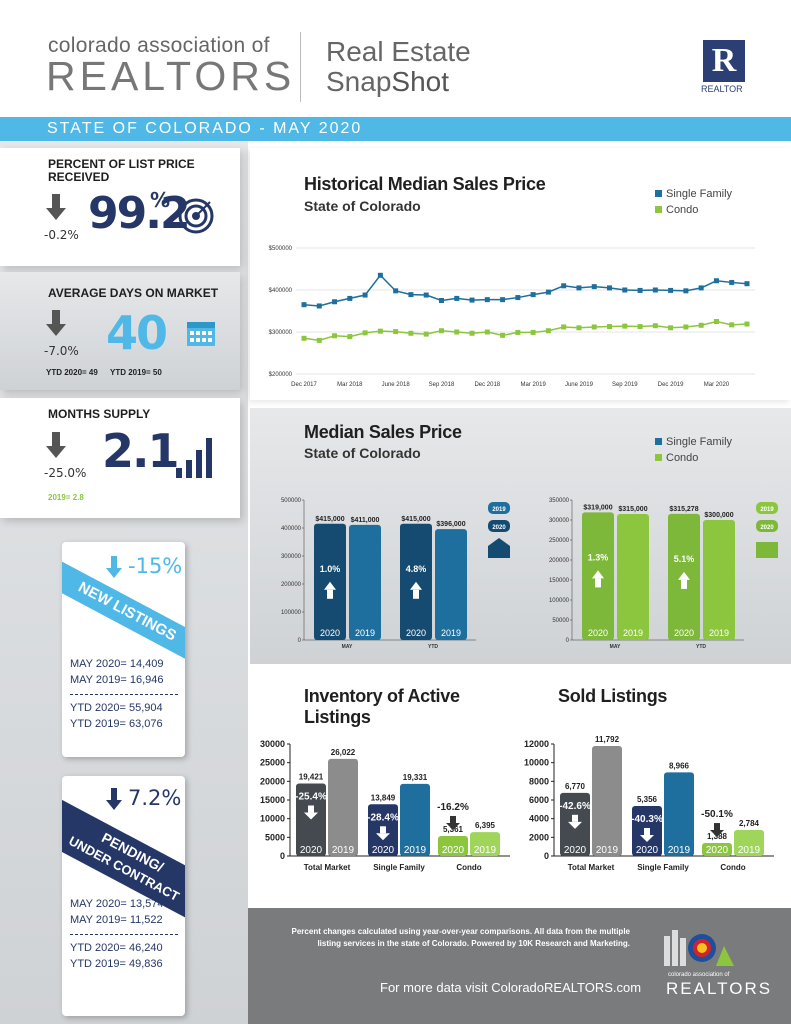 The height and width of the screenshot is (1024, 791). I want to click on change-label: 1.0%, so click(330, 569).